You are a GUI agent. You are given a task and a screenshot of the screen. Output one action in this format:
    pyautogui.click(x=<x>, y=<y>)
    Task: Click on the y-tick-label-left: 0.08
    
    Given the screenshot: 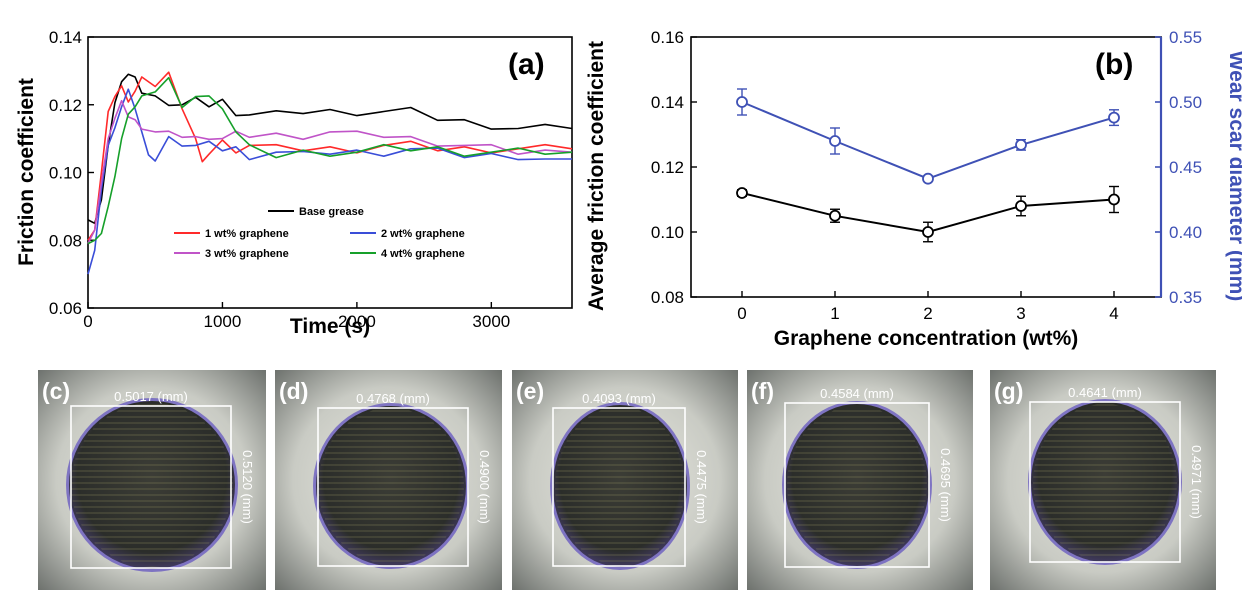 What is the action you would take?
    pyautogui.click(x=667, y=297)
    